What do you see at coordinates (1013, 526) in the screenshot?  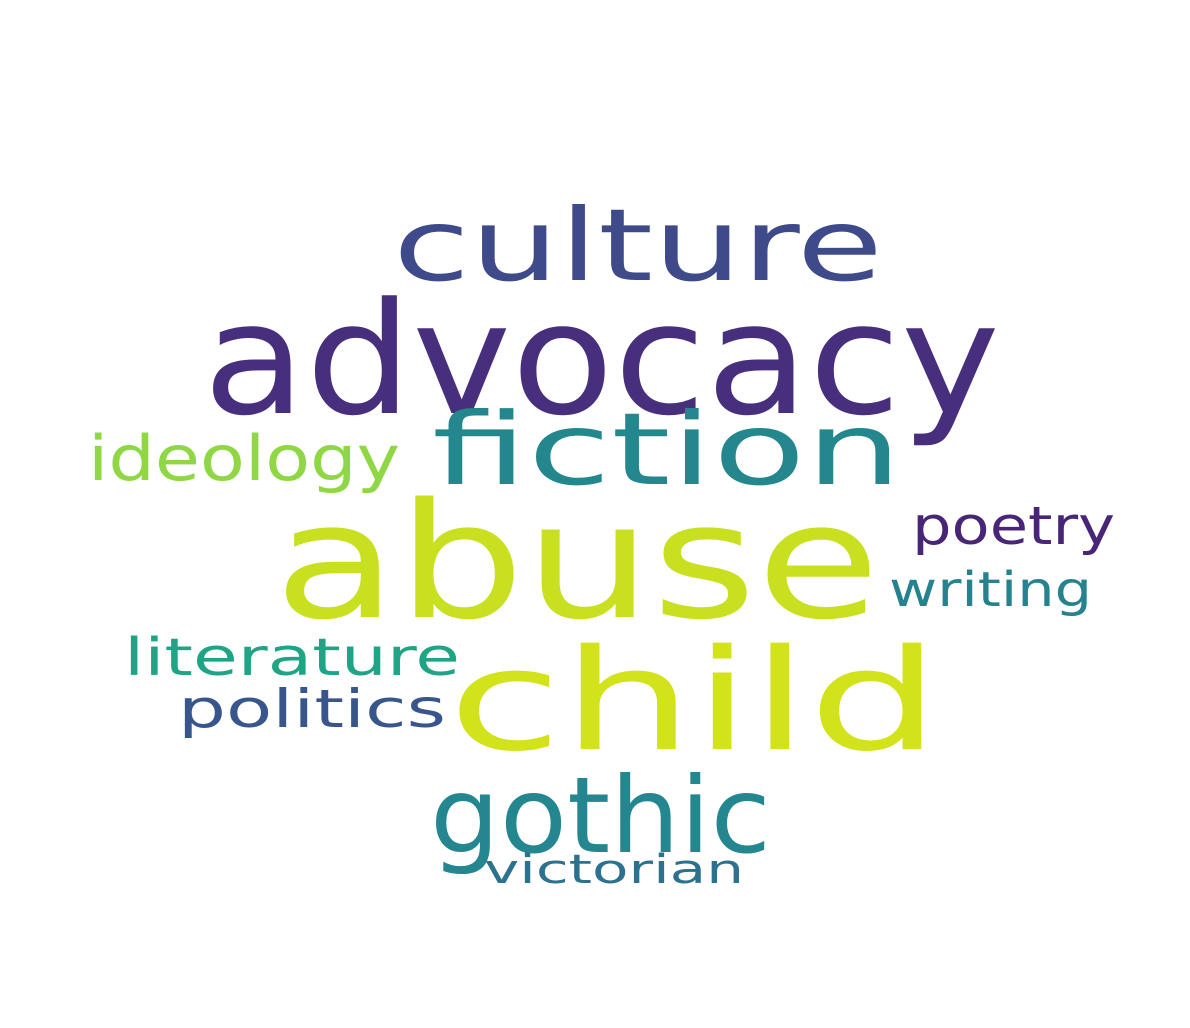 I see `word-poetry: poetry` at bounding box center [1013, 526].